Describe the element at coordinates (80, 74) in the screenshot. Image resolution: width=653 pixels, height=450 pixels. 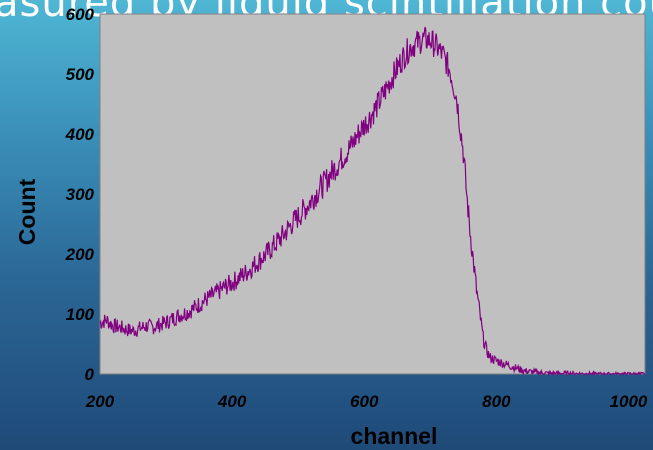
I see `y-tick-label: 500` at that location.